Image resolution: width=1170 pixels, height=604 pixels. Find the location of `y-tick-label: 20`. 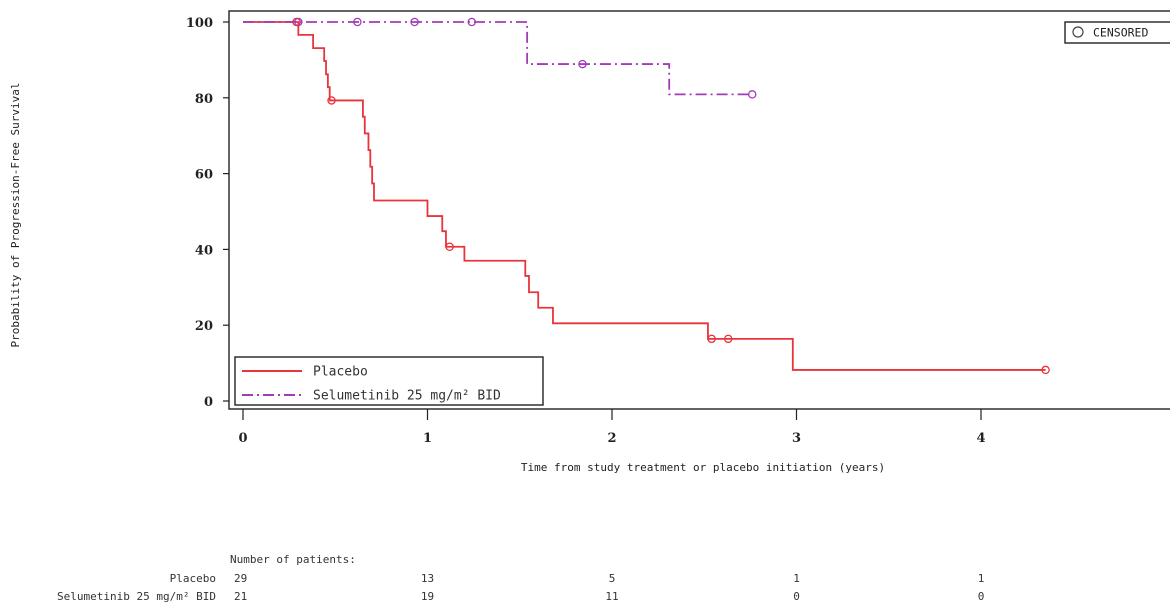

y-tick-label: 20 is located at coordinates (204, 326).